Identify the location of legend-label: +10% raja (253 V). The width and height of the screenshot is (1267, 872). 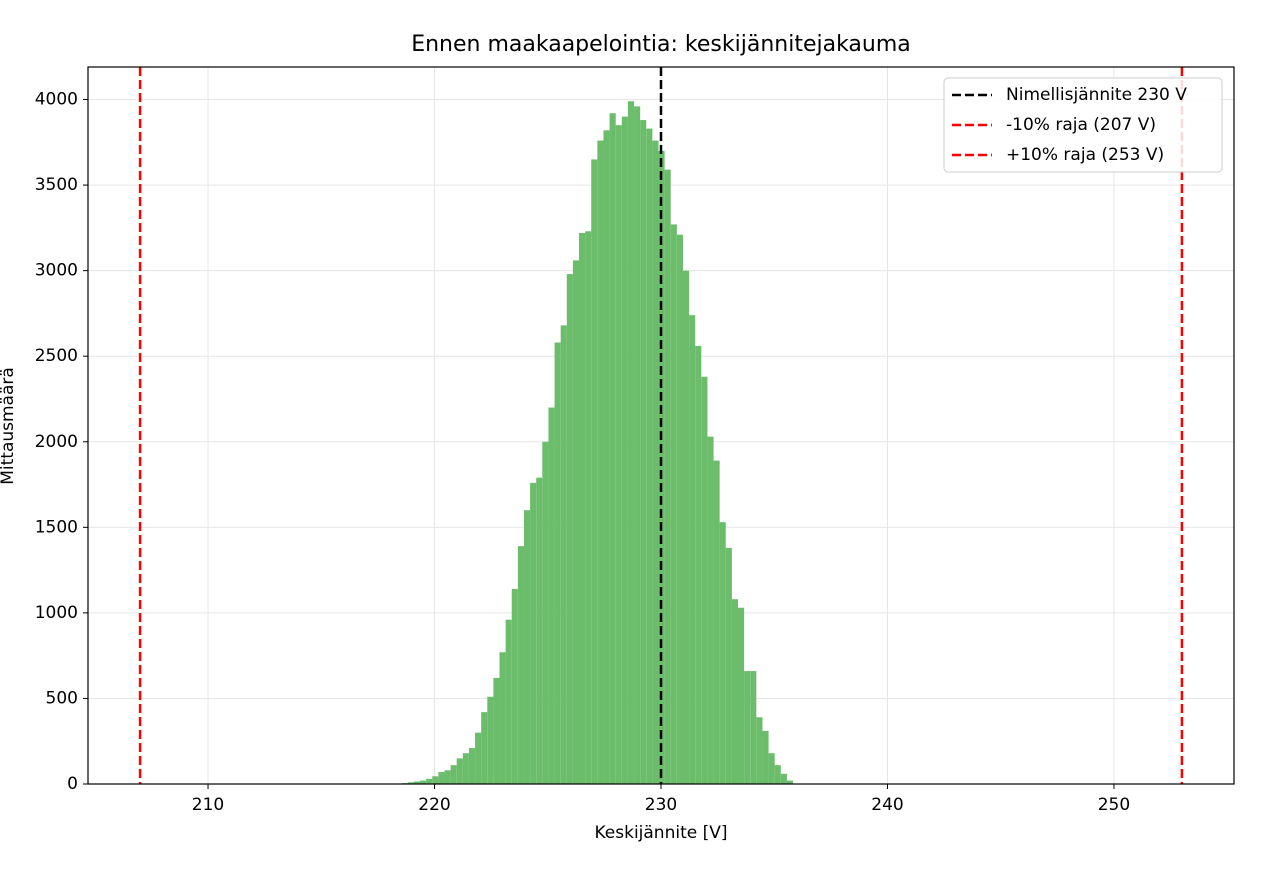
(1085, 155).